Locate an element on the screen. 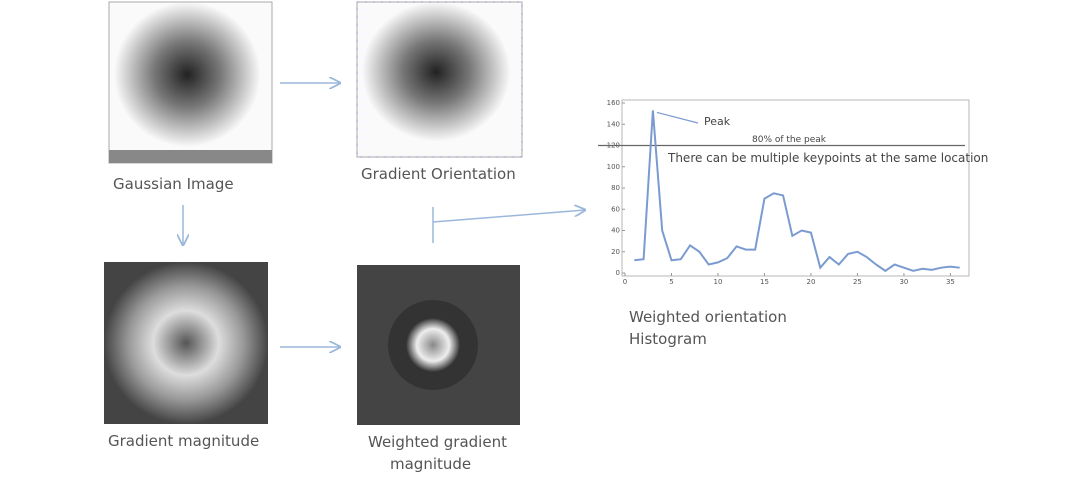 This screenshot has height=486, width=1076. x-tick-label: 5 is located at coordinates (671, 282).